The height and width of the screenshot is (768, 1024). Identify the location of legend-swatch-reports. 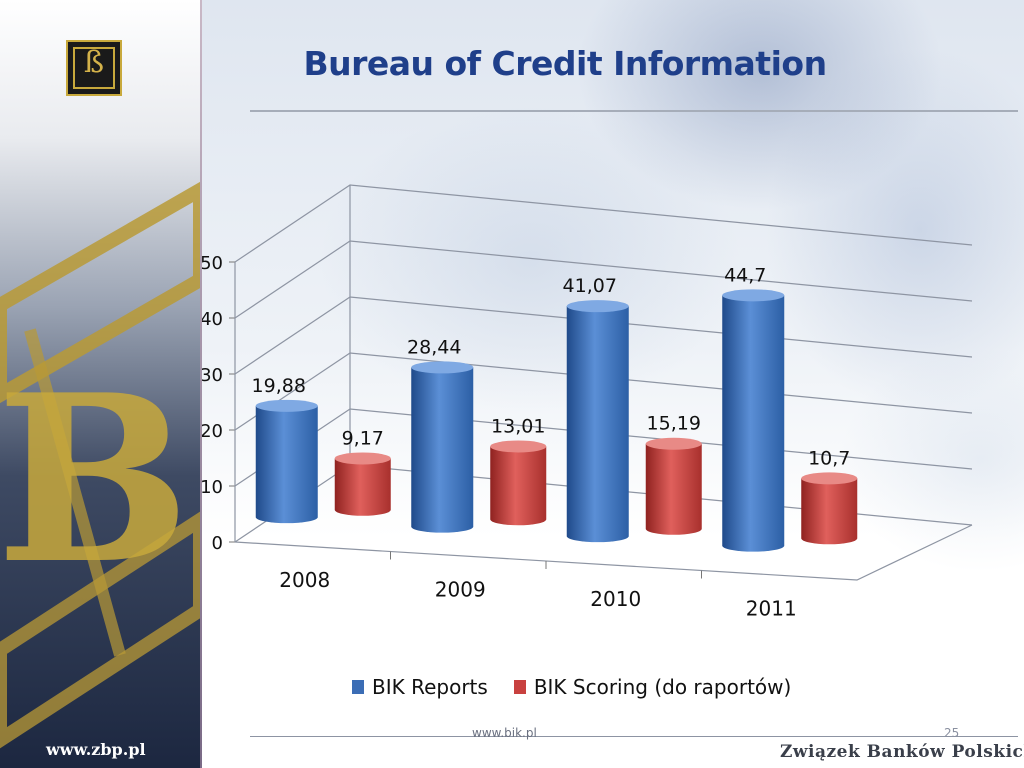
(358, 687).